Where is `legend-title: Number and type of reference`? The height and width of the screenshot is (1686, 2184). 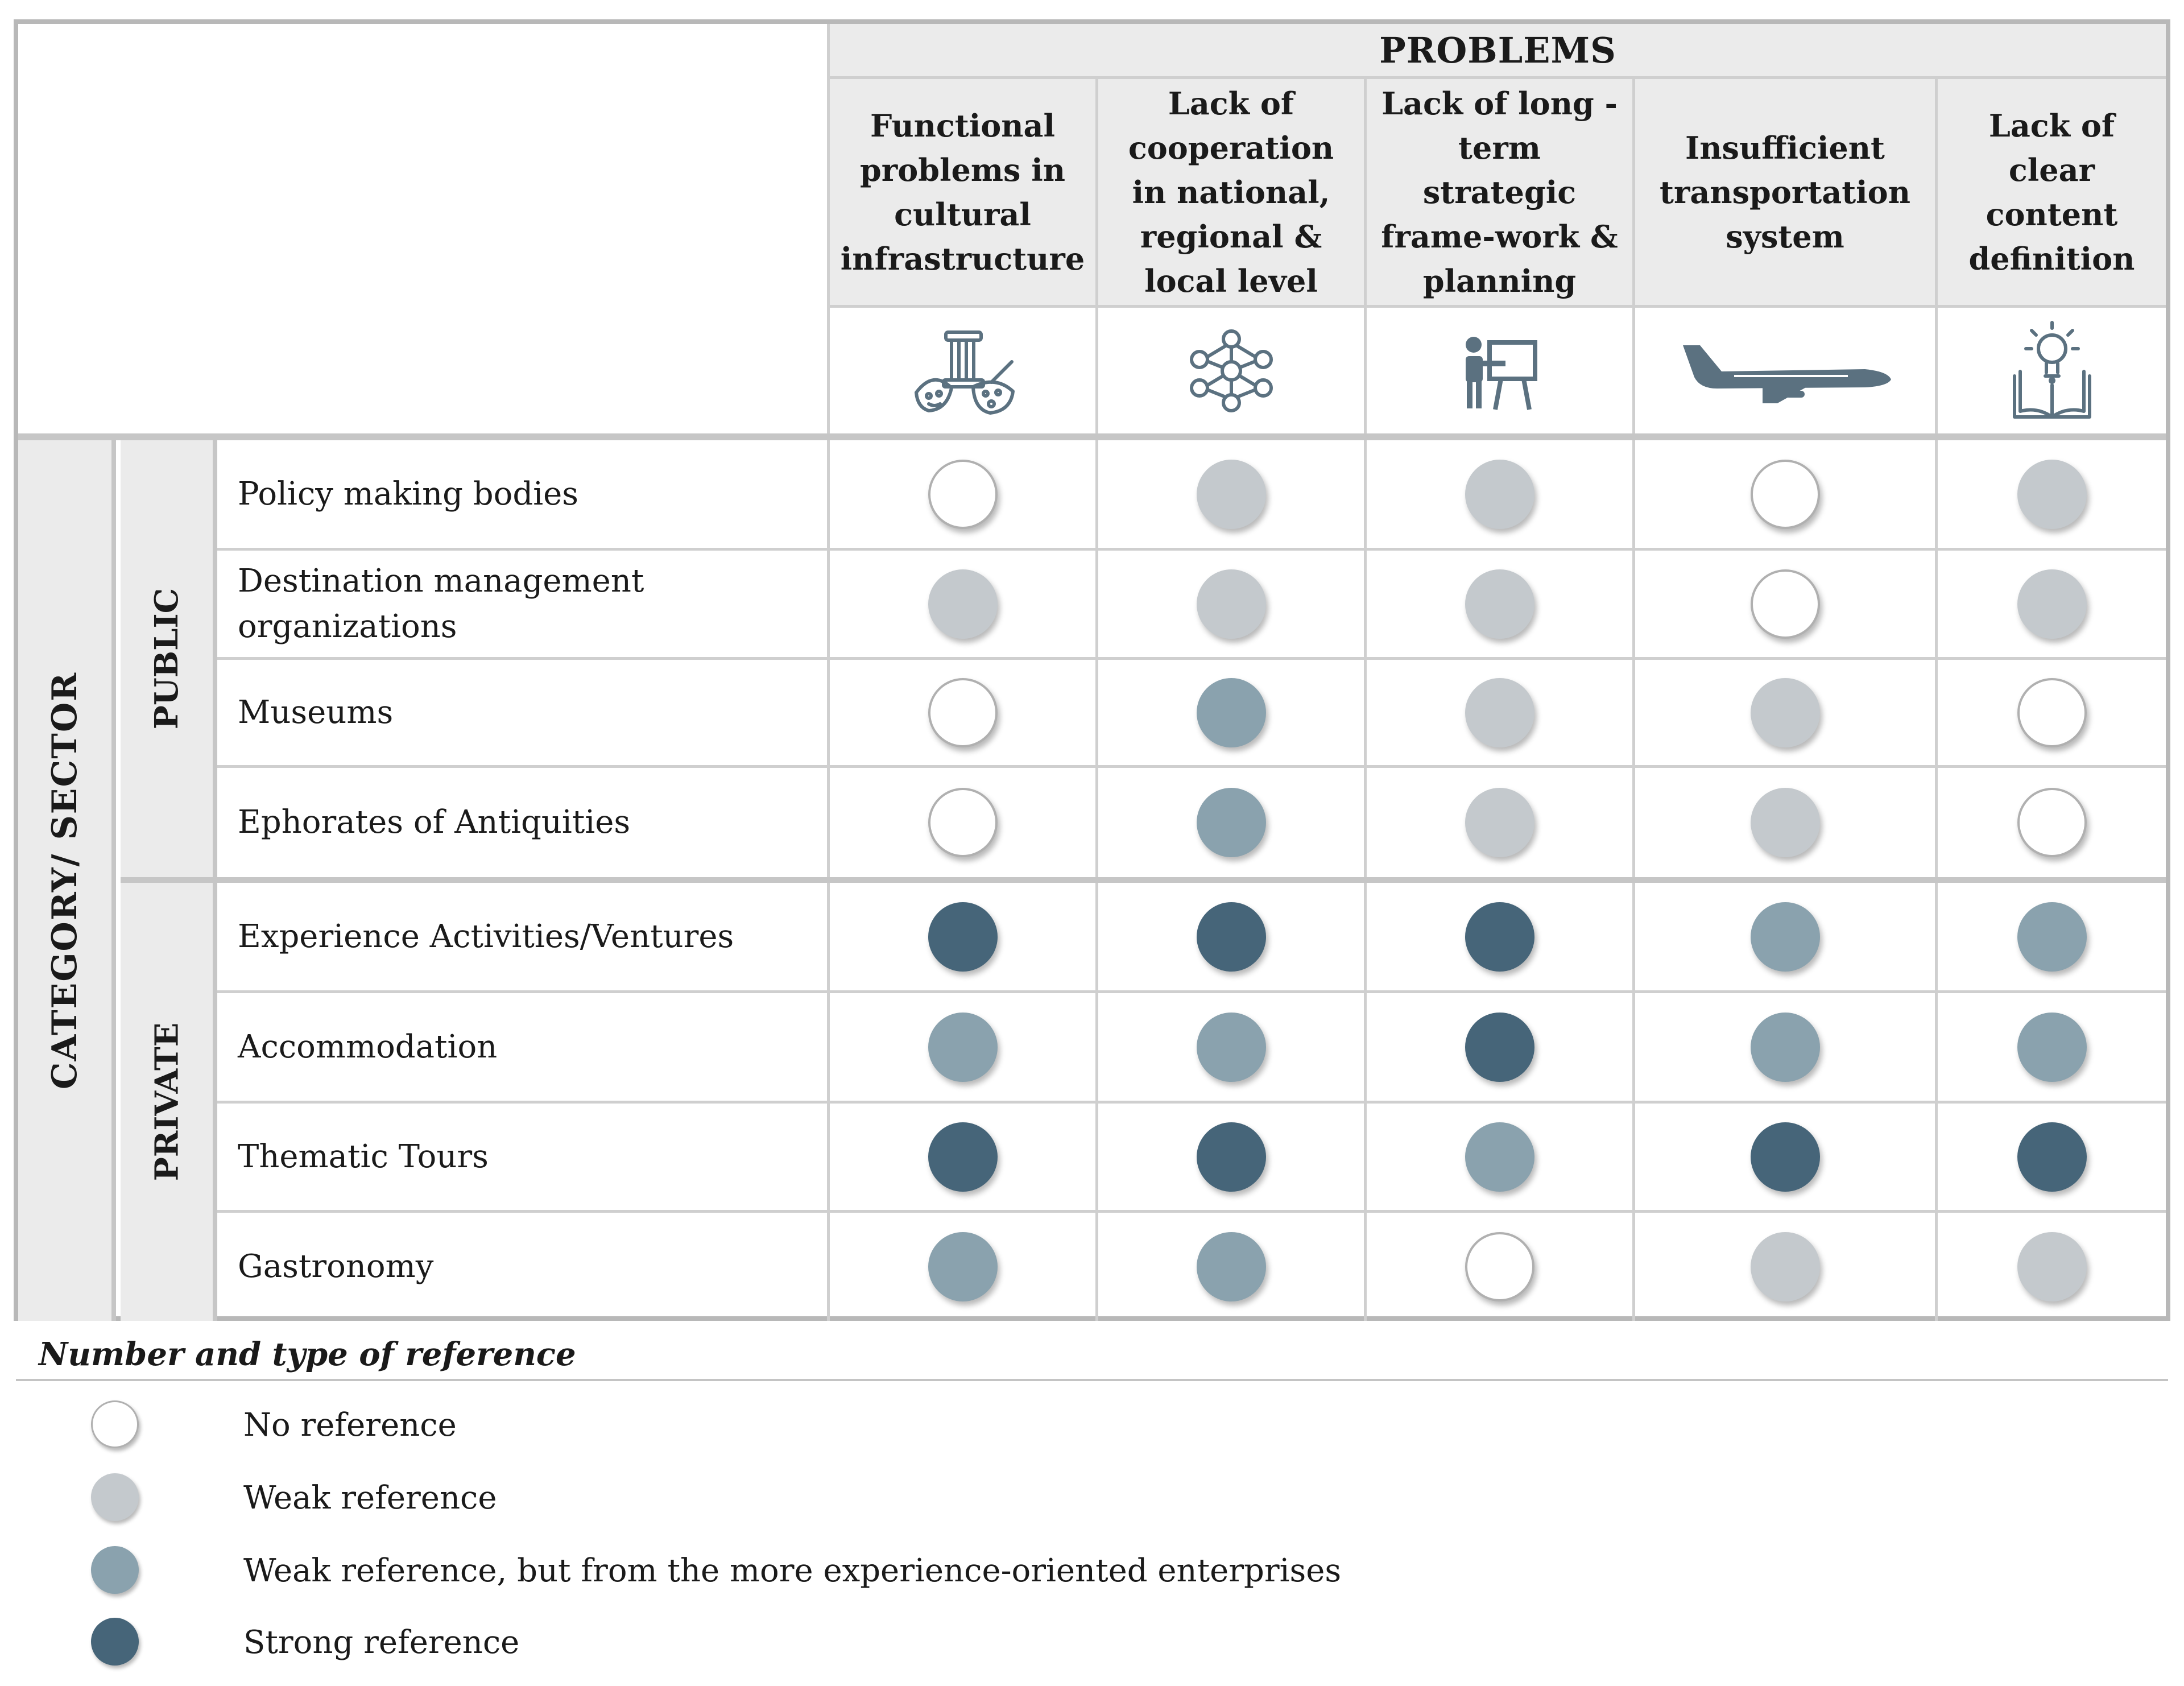 legend-title: Number and type of reference is located at coordinates (307, 1354).